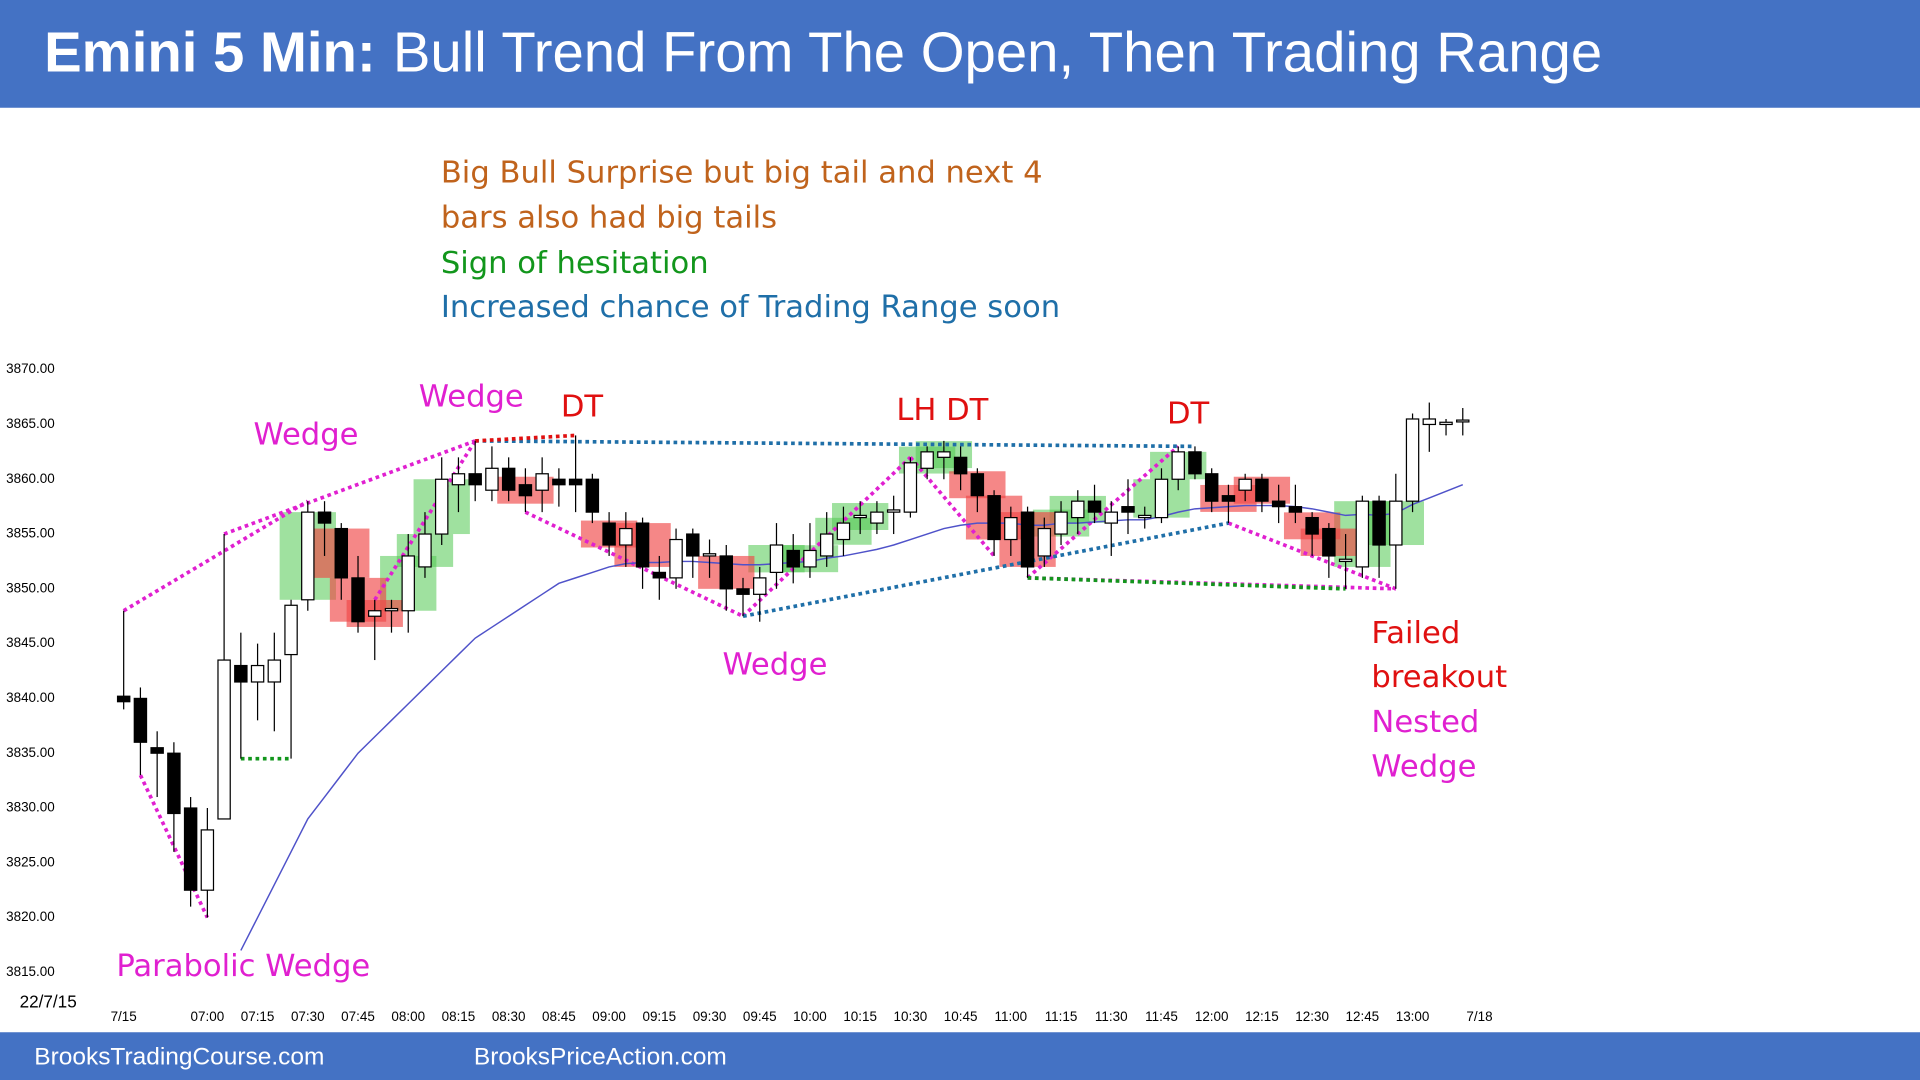 The image size is (1920, 1080). What do you see at coordinates (582, 406) in the screenshot?
I see `annotation: DT` at bounding box center [582, 406].